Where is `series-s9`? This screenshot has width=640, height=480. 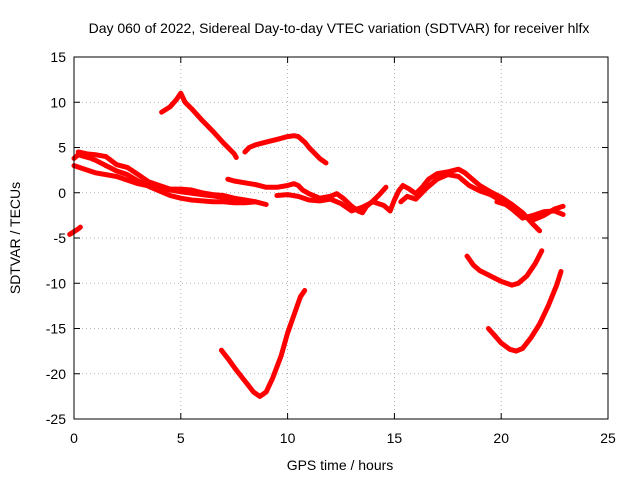
series-s9 is located at coordinates (465, 200).